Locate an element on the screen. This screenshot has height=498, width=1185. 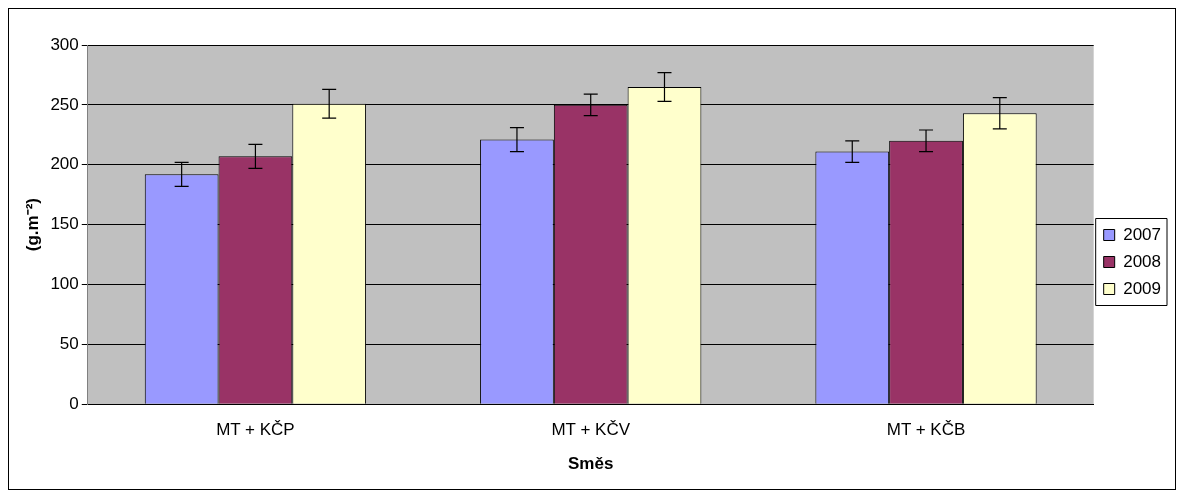
legend-label: 2008 is located at coordinates (1142, 261).